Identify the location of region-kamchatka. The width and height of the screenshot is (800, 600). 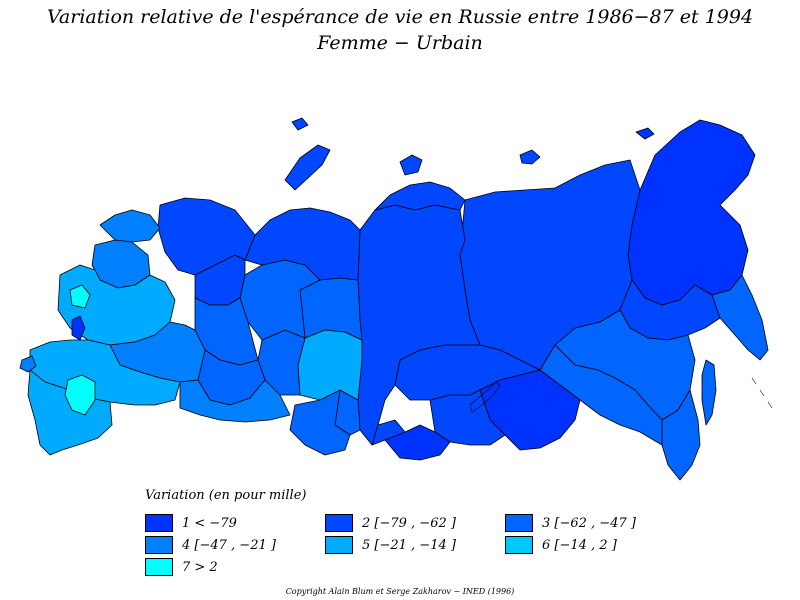
(740, 317).